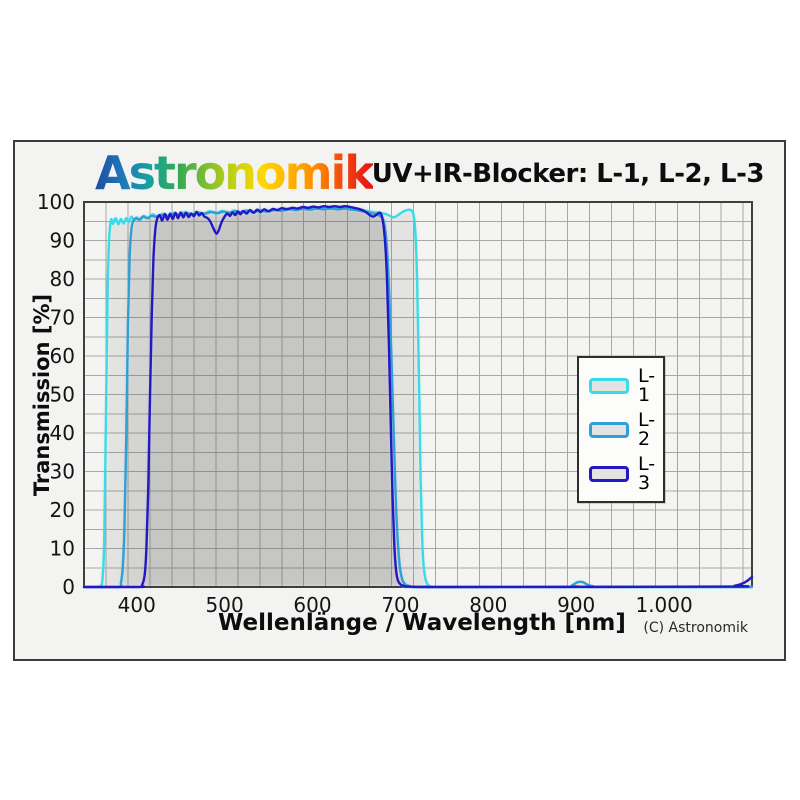 The image size is (800, 800). I want to click on copyright-note: (C) Astronomik, so click(695, 628).